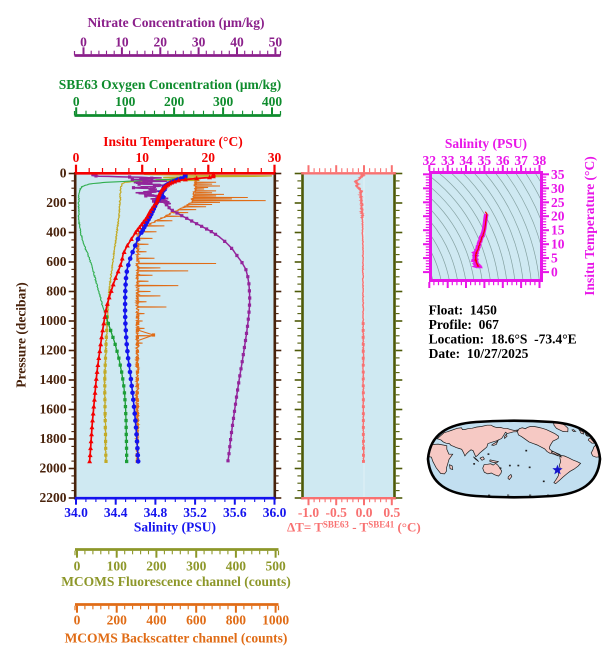  What do you see at coordinates (540, 160) in the screenshot?
I see `svg-text: 38` at bounding box center [540, 160].